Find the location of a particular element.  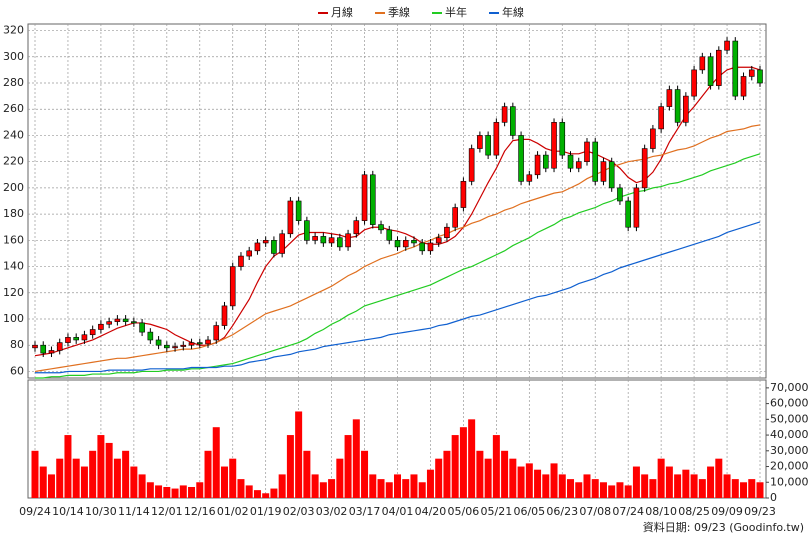

y-tick-label: 160 is located at coordinates (13, 239).